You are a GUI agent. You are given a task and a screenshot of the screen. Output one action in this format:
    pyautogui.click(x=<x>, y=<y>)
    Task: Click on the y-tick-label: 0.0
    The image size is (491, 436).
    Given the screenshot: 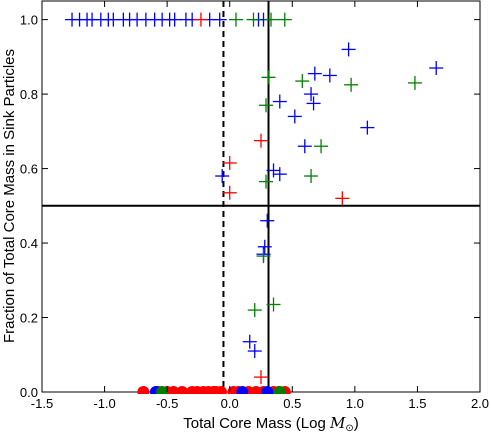 What is the action you would take?
    pyautogui.click(x=29, y=392)
    